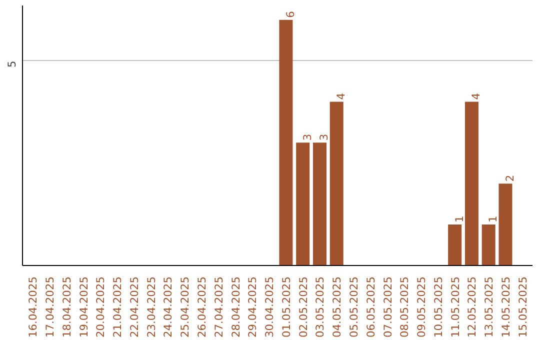 The image size is (540, 340). Describe the element at coordinates (337, 307) in the screenshot. I see `x-tick-label: 04.05.2025` at that location.